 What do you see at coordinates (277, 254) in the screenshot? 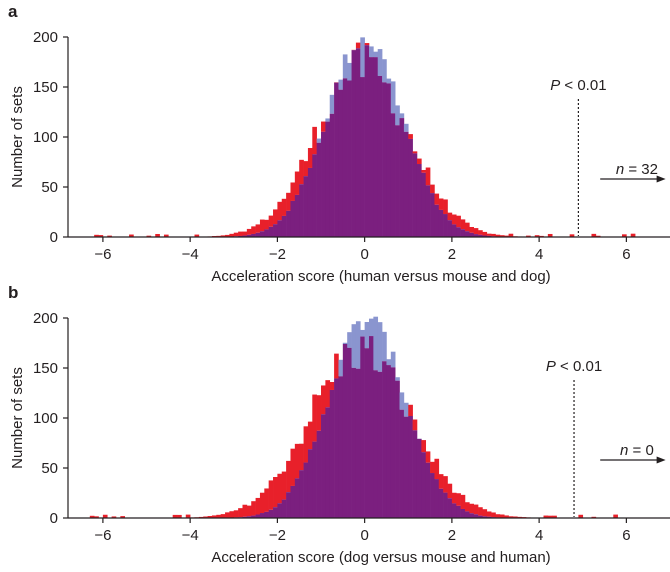
I see `x-tick-label: −2` at bounding box center [277, 254].